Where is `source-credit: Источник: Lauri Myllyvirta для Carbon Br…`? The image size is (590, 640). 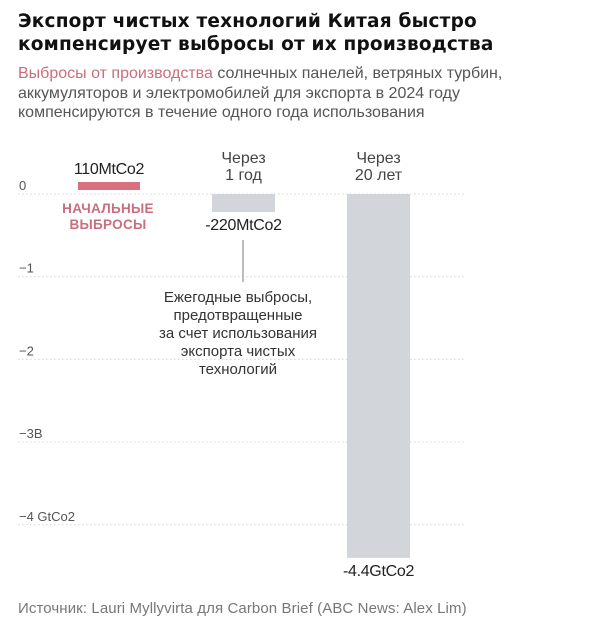 source-credit: Источник: Lauri Myllyvirta для Carbon Br… is located at coordinates (242, 608).